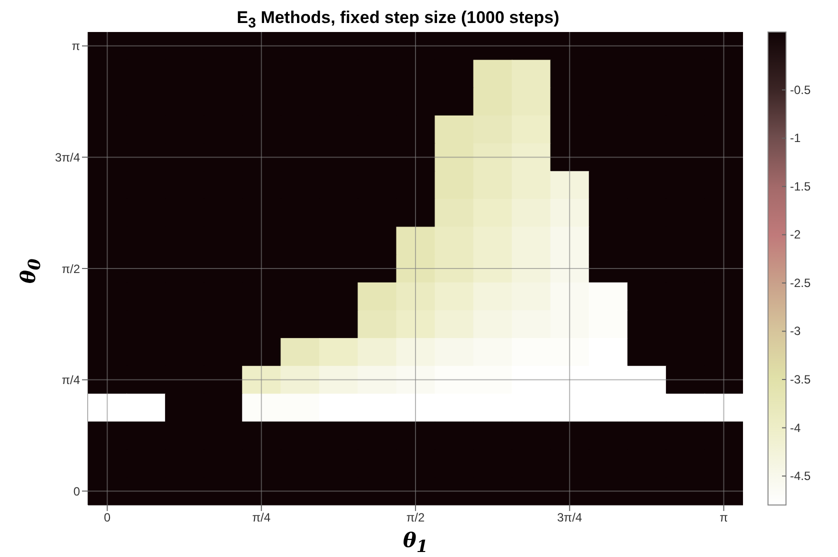 Image resolution: width=838 pixels, height=557 pixels. I want to click on y-tick-label: π, so click(76, 46).